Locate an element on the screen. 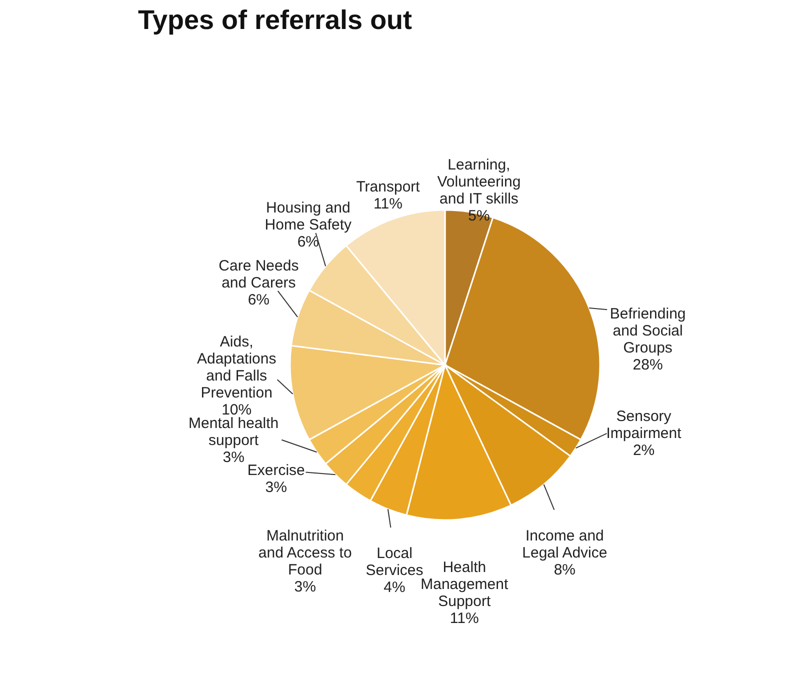  slice-label: Transport is located at coordinates (388, 187).